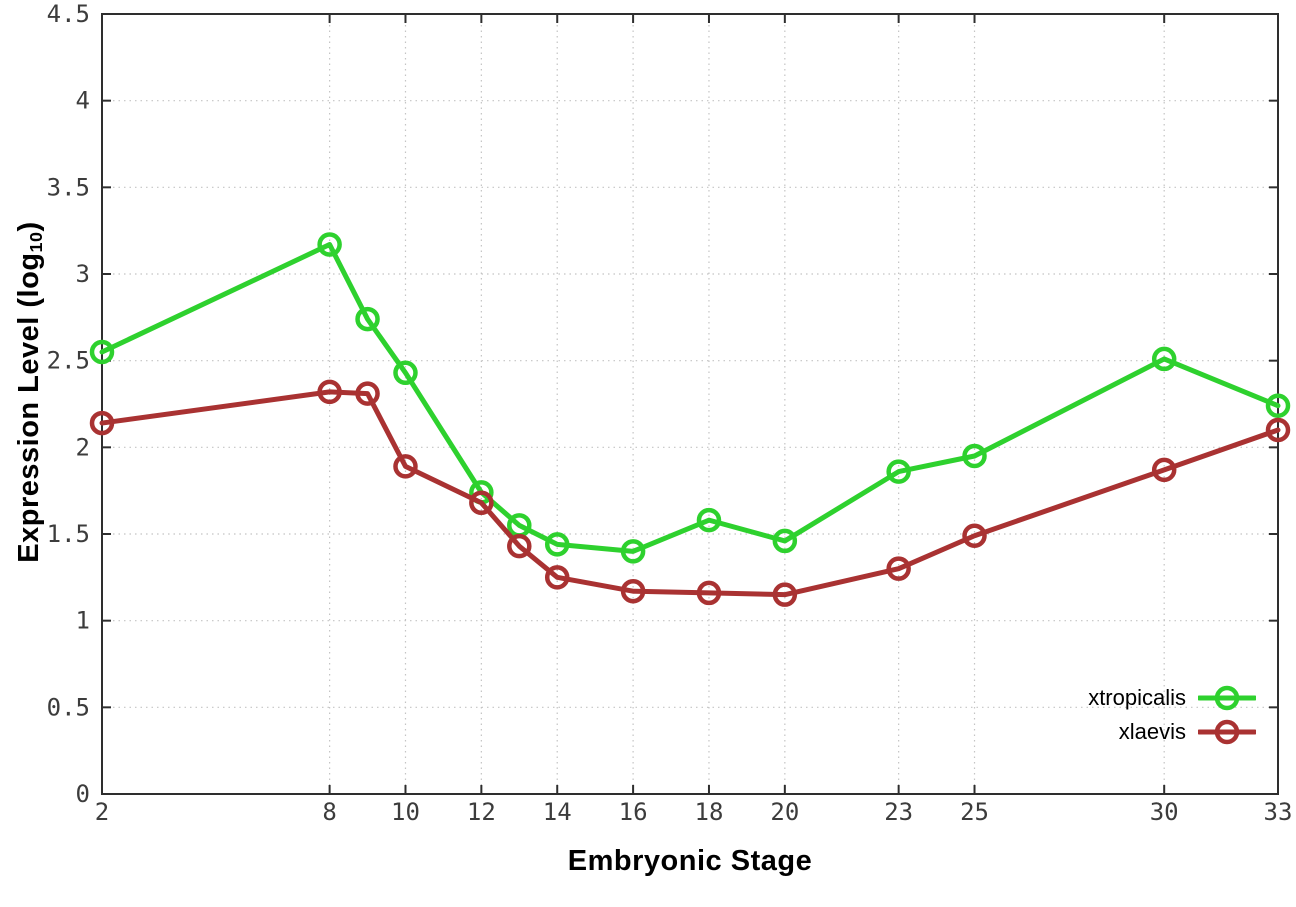  I want to click on y-tick-label: 0, so click(83, 794).